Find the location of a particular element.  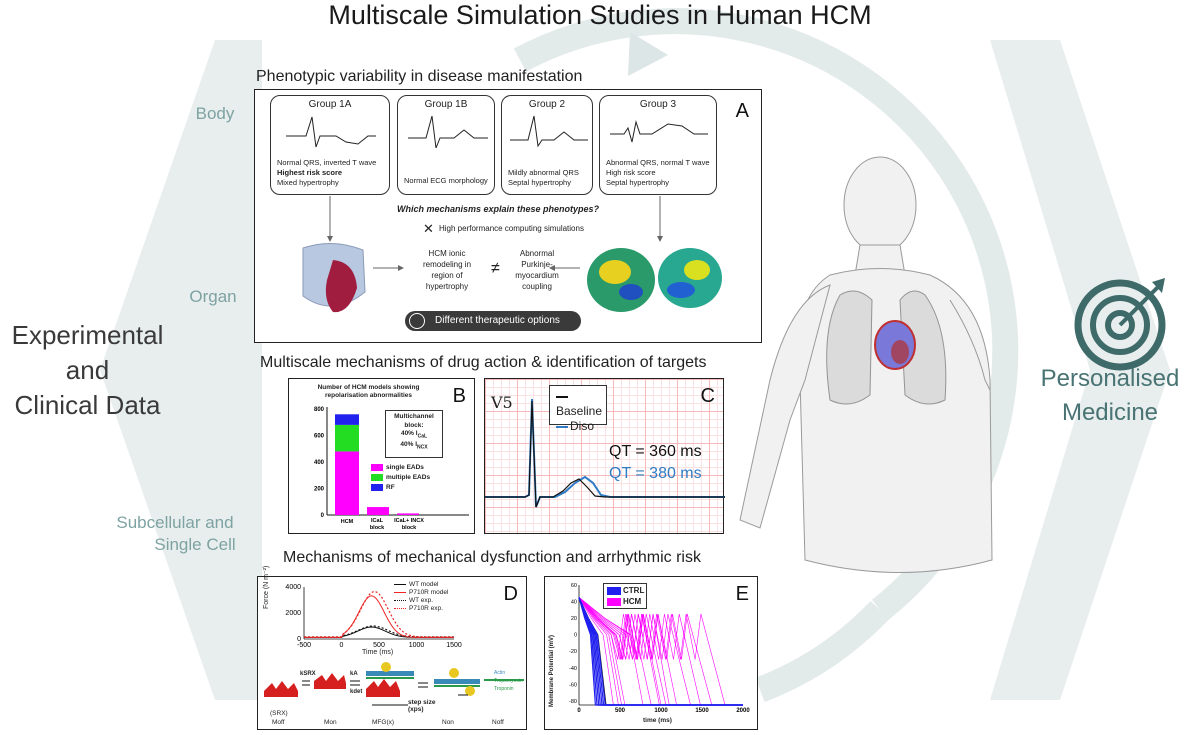

e-xtick-label: 1000 is located at coordinates (661, 711).